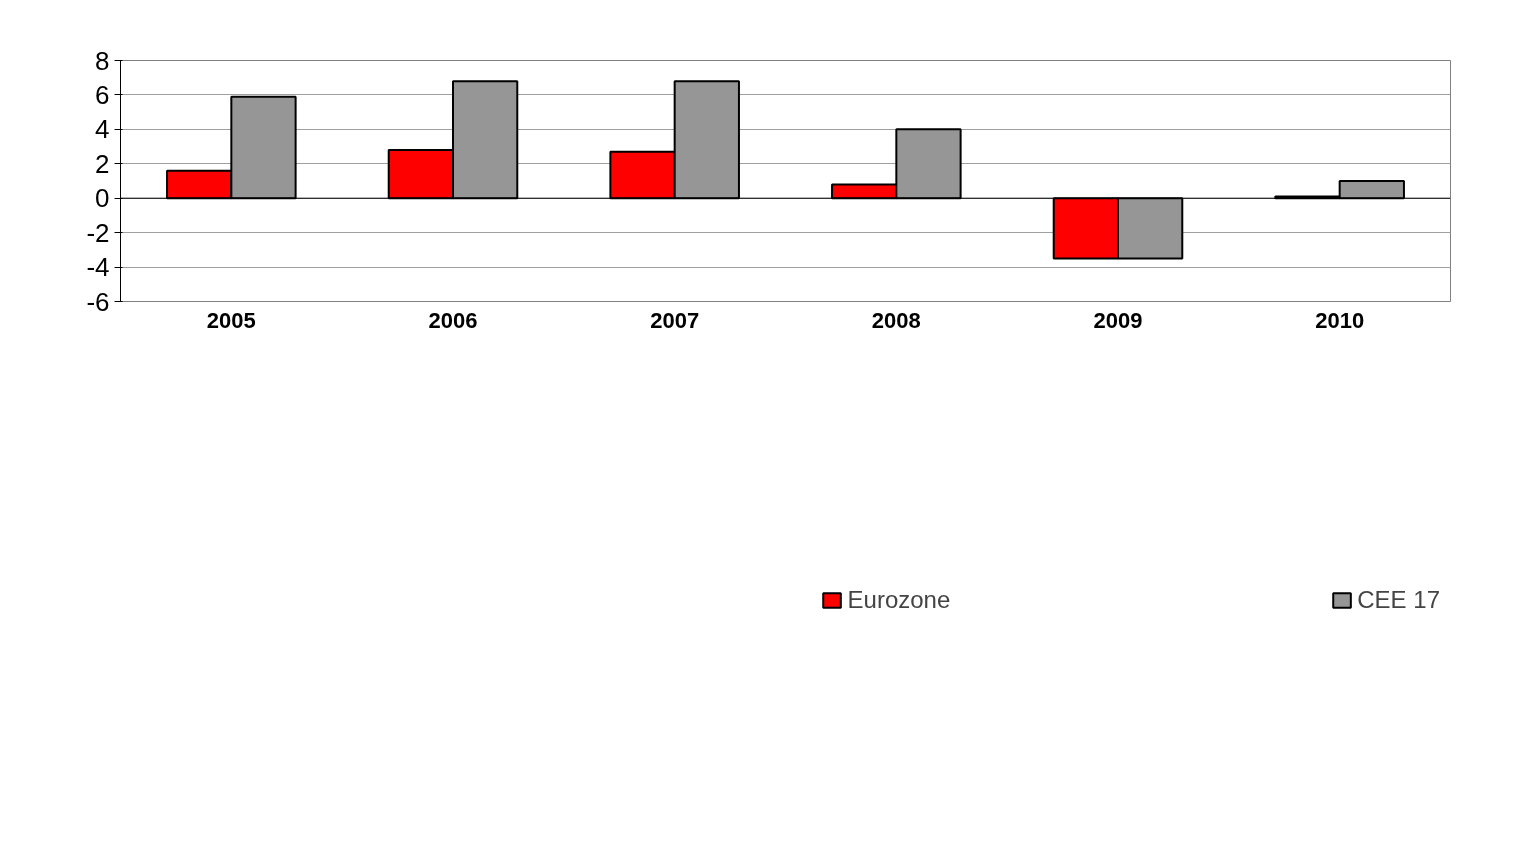  I want to click on y-tick-label: 6, so click(102, 94).